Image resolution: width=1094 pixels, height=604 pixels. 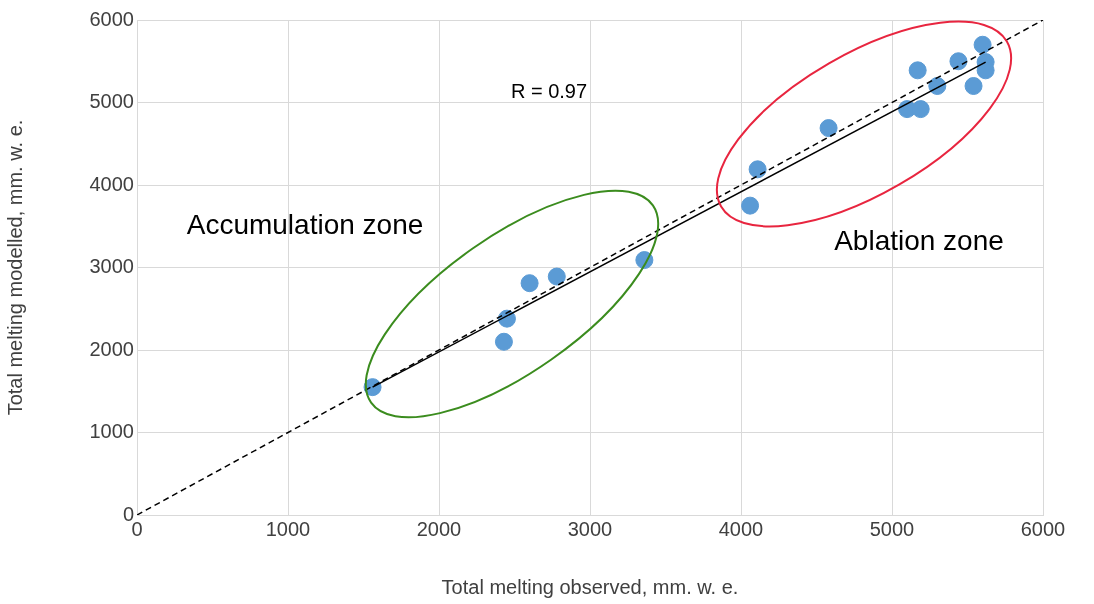 What do you see at coordinates (288, 528) in the screenshot?
I see `x-tick-label: 1000` at bounding box center [288, 528].